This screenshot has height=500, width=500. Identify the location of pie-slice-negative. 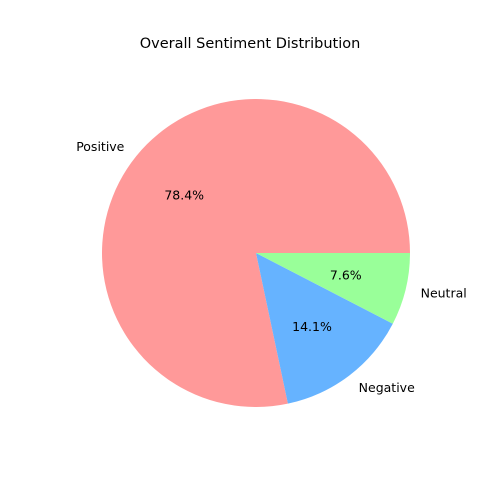
(324, 328).